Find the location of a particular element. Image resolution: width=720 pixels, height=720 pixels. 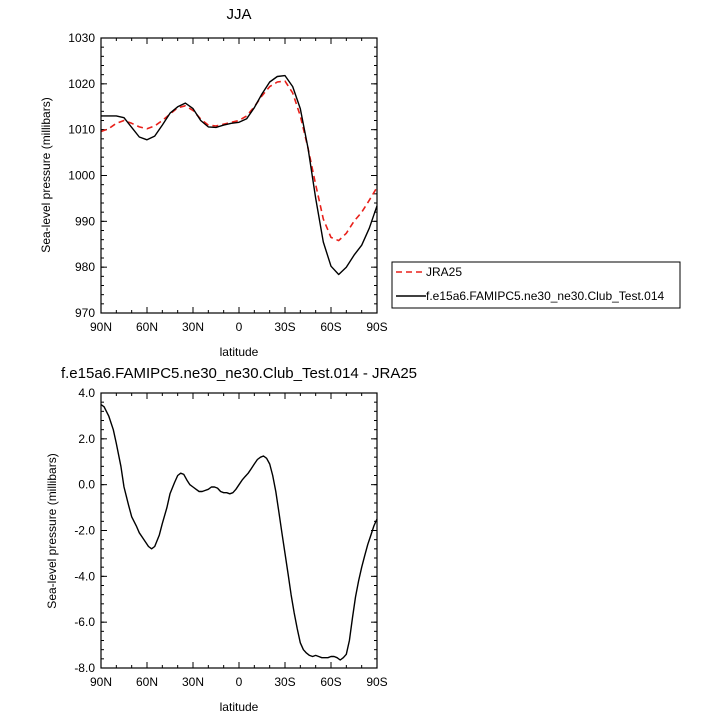

legend-frame is located at coordinates (536, 285).